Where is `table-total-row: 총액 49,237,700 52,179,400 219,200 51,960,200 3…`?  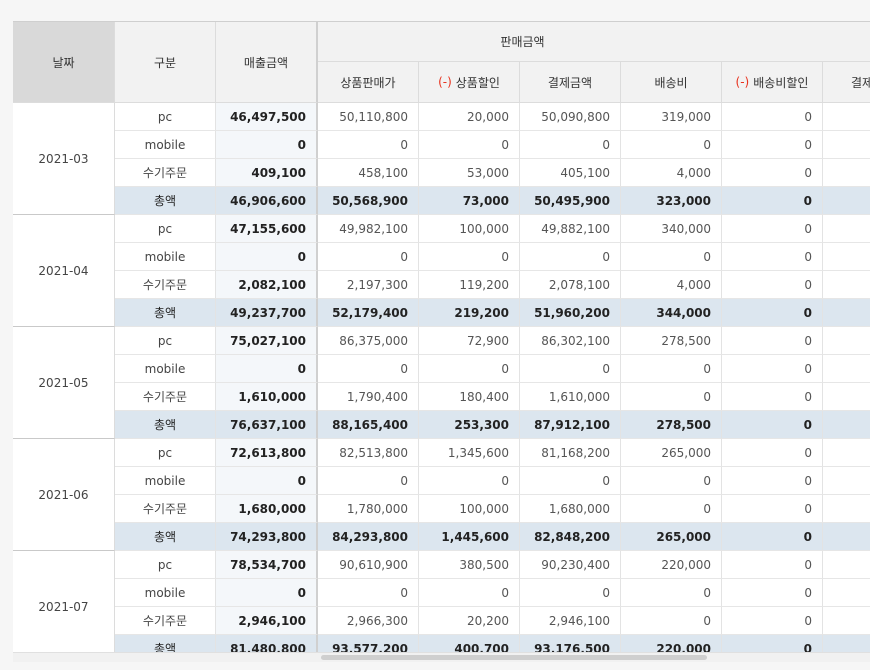 table-total-row: 총액 49,237,700 52,179,400 219,200 51,960,200 3… is located at coordinates (492, 313).